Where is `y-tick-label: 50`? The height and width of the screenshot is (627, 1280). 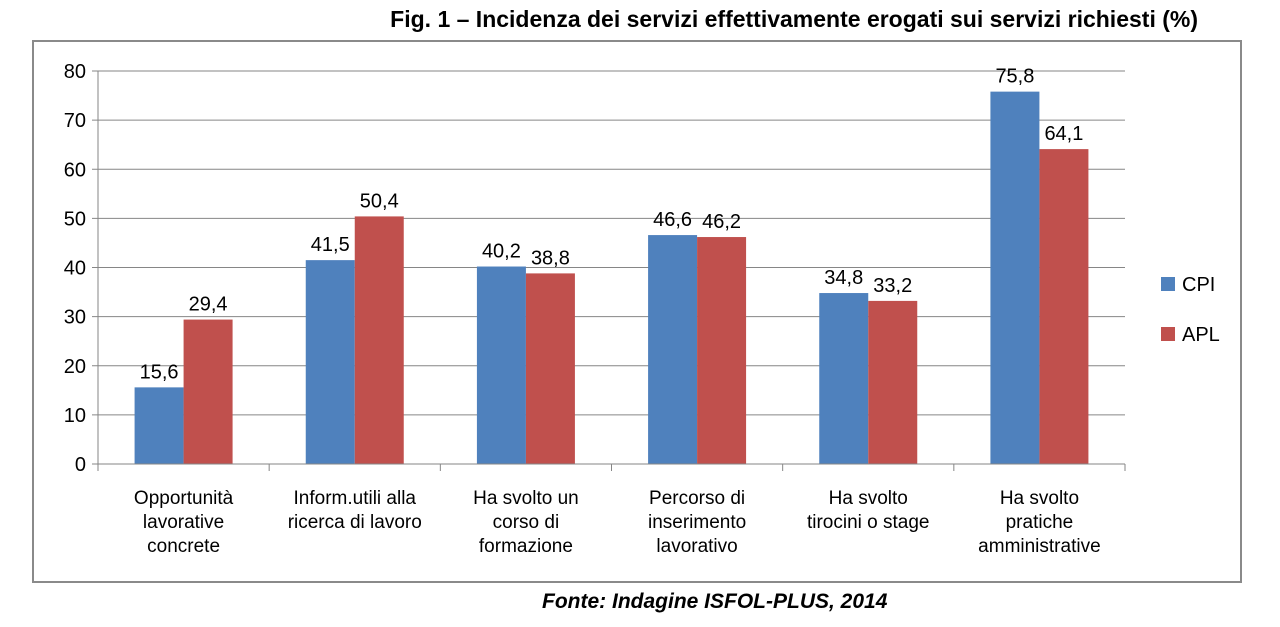
y-tick-label: 50 is located at coordinates (75, 219).